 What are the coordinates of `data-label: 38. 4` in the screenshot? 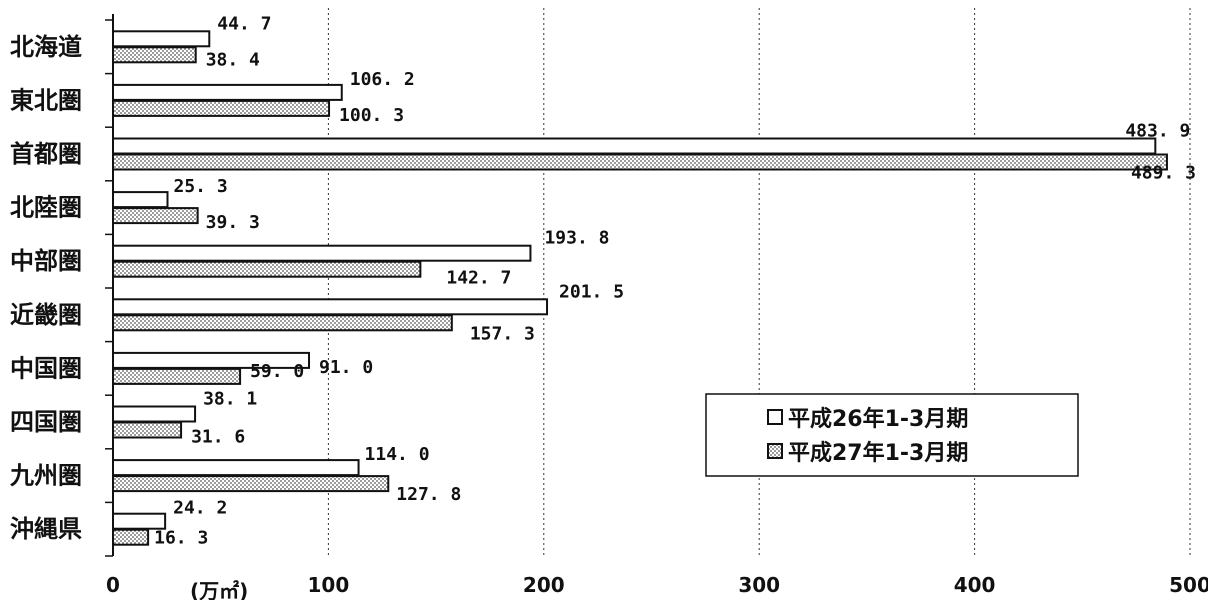 It's located at (233, 59).